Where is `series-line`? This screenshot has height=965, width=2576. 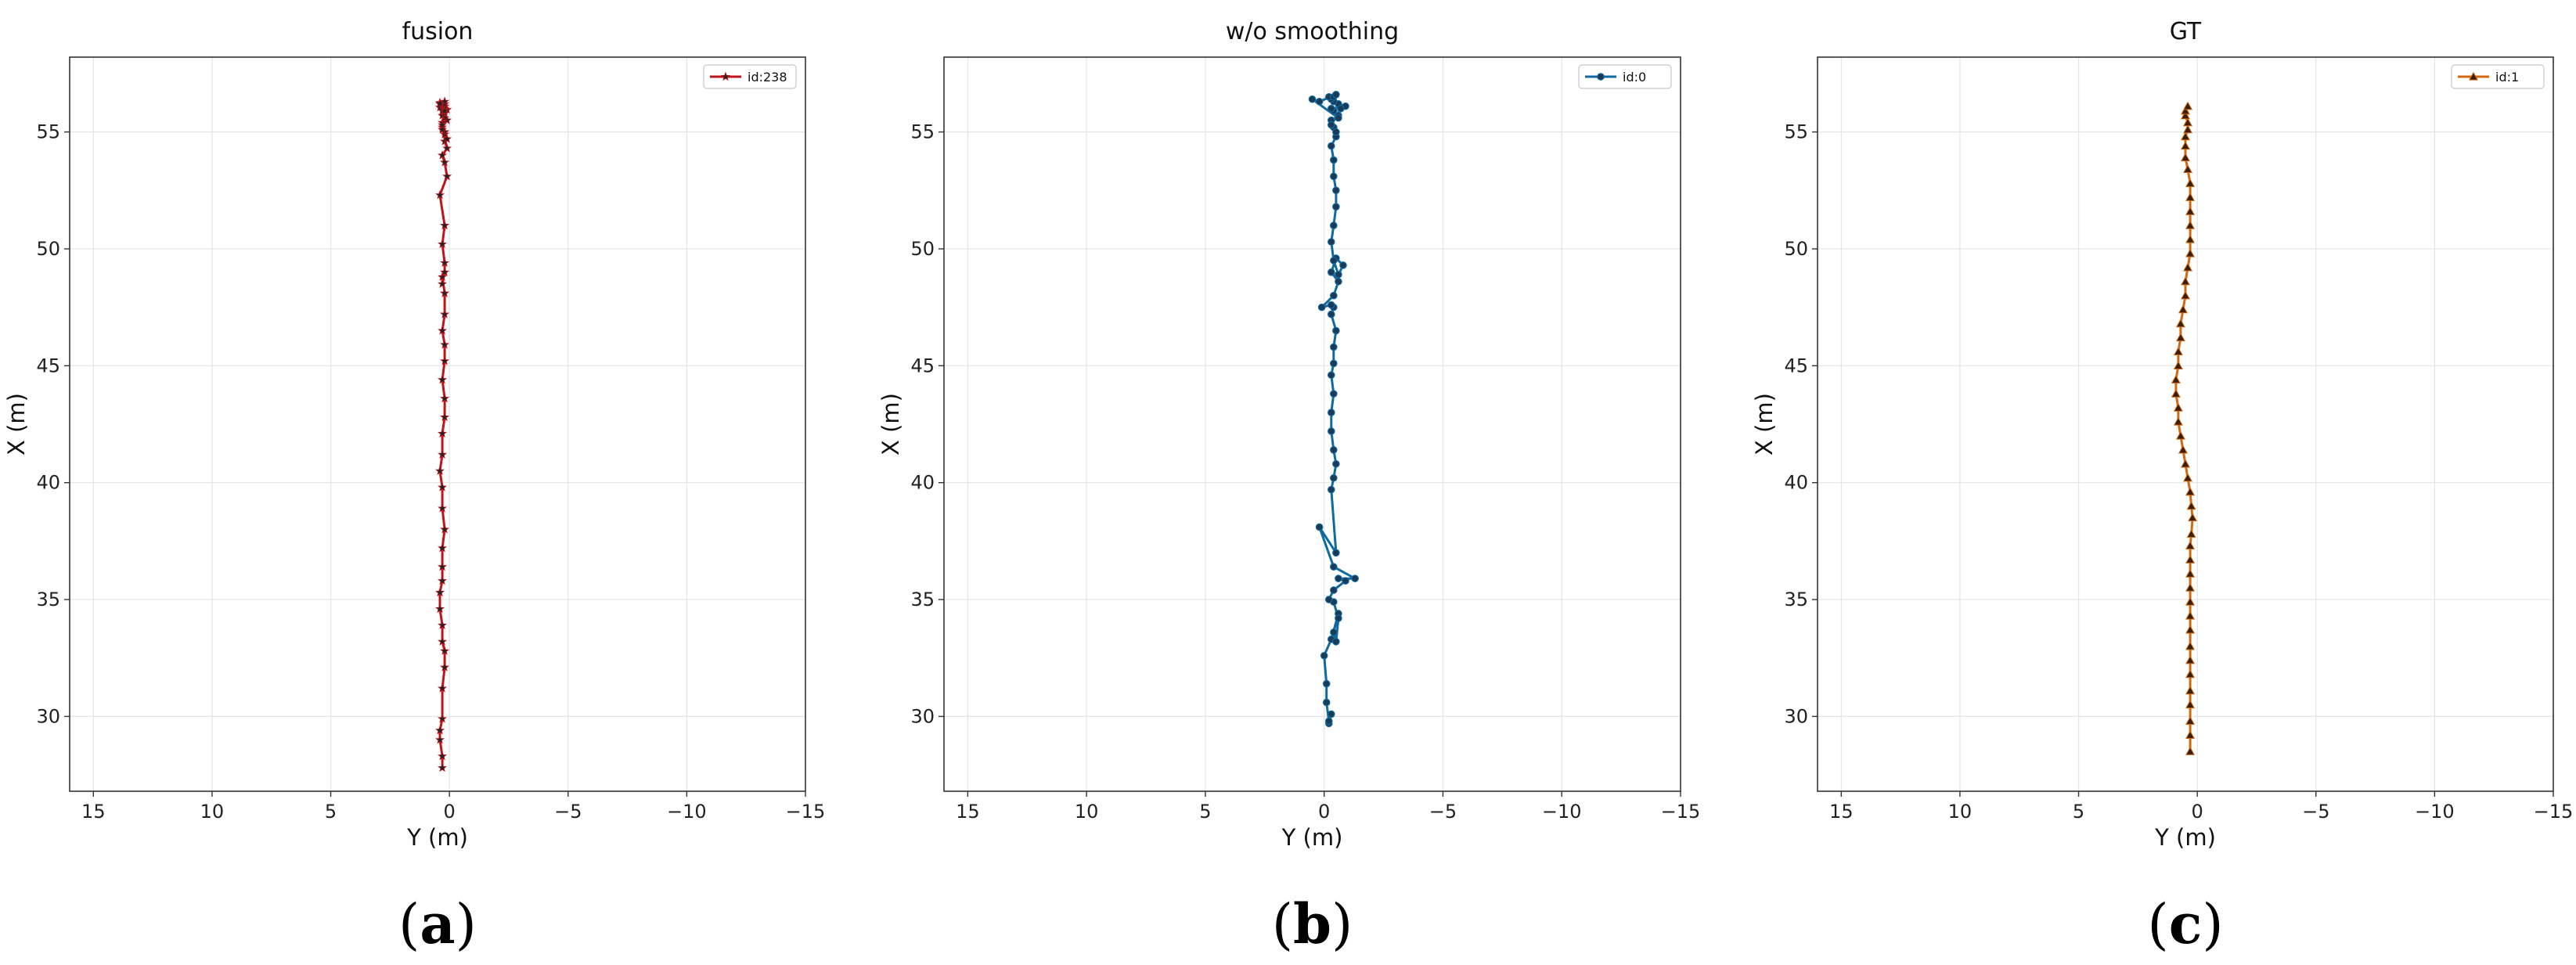
series-line is located at coordinates (2184, 429).